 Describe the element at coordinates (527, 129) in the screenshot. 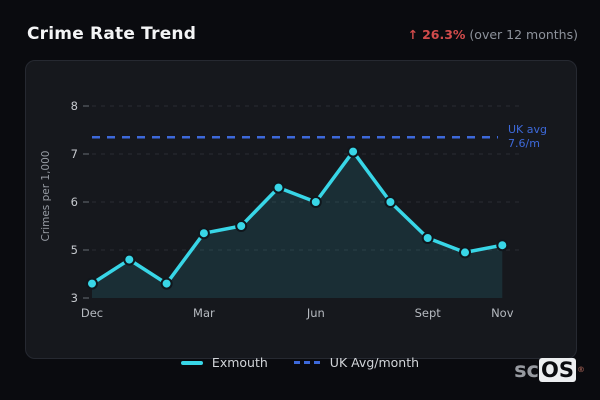

I see `uk-avg-label-line1: UK avg` at that location.